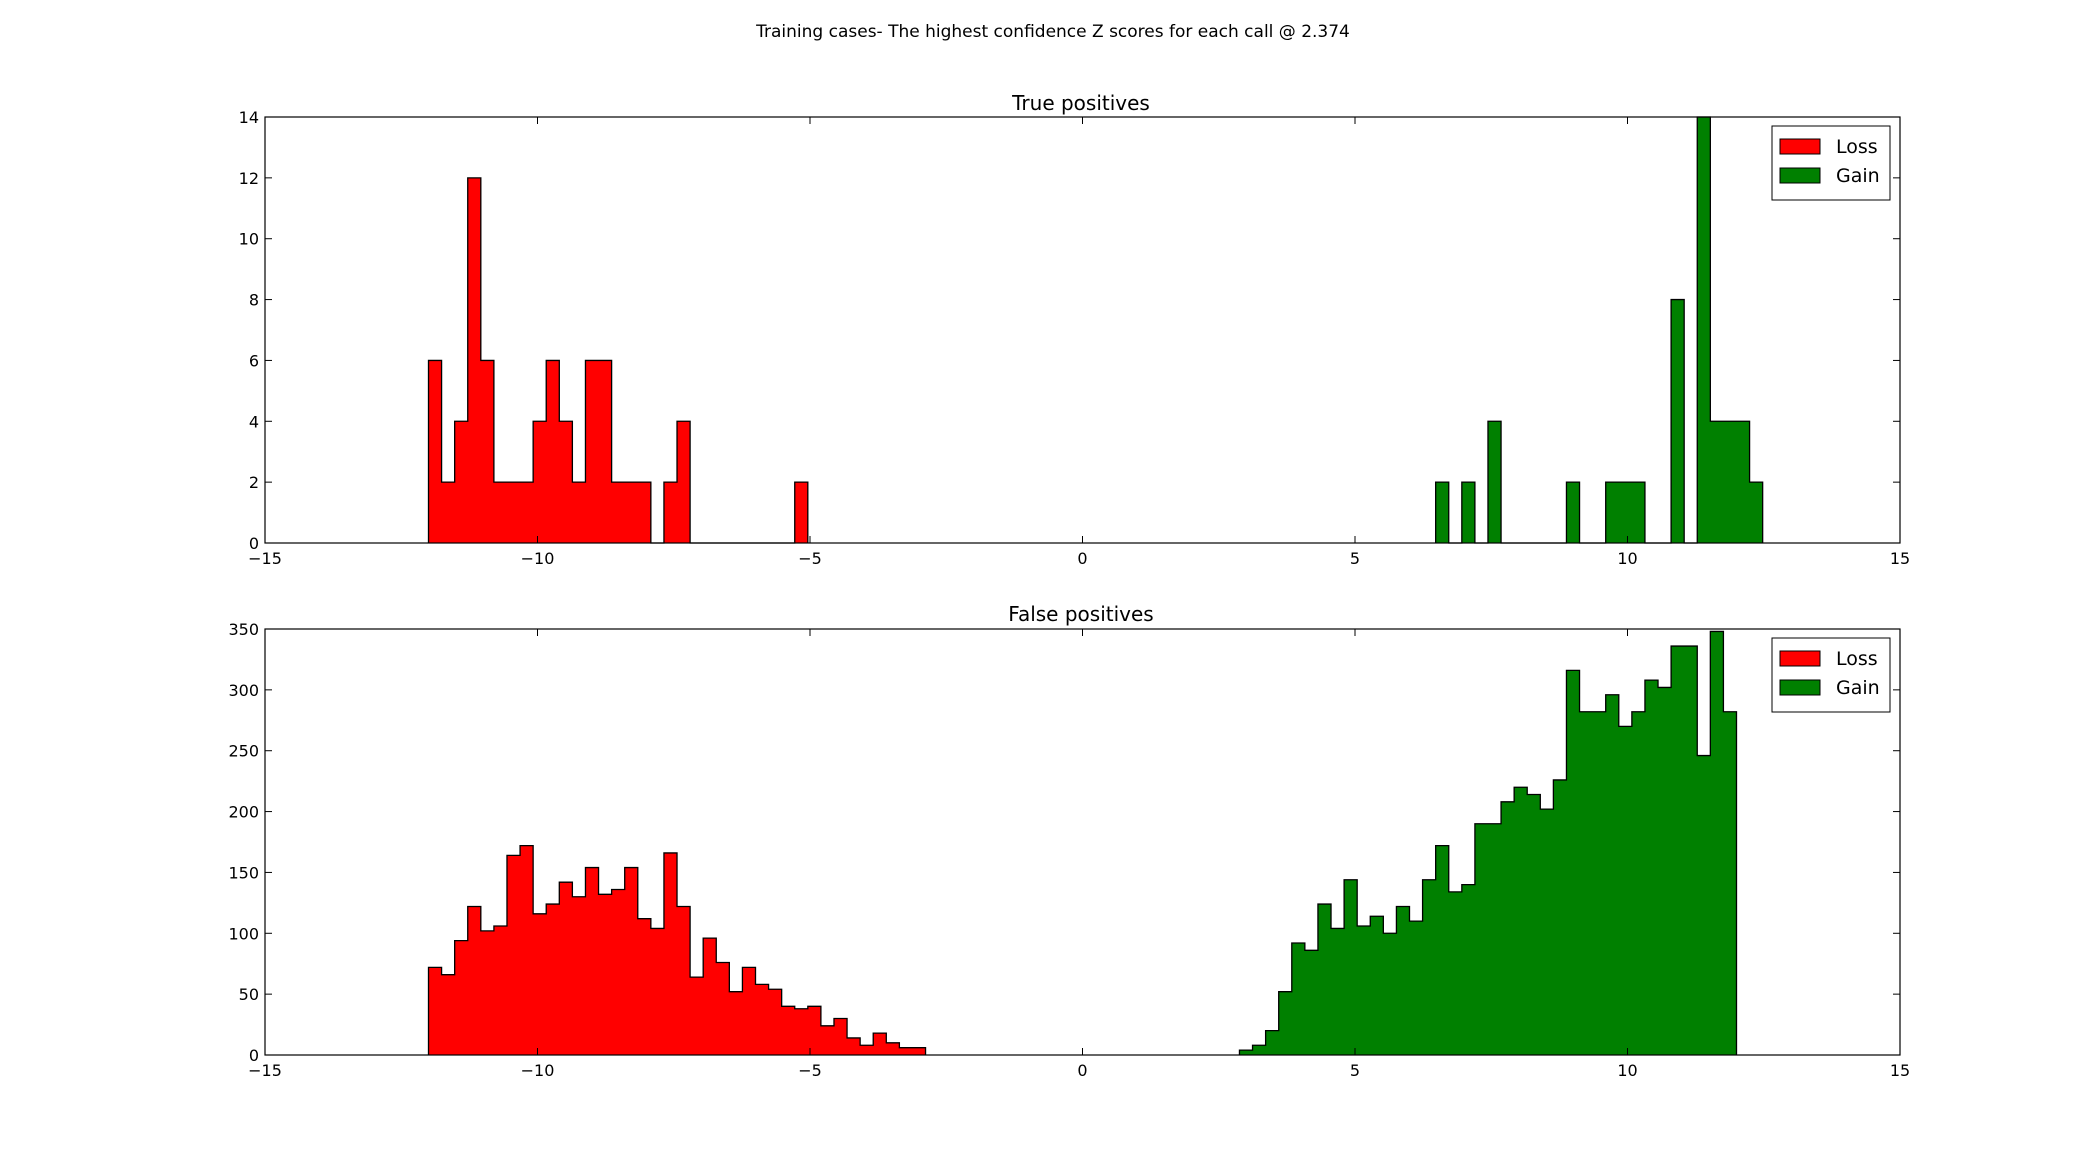  Describe the element at coordinates (254, 360) in the screenshot. I see `y-tick-label: 6` at that location.